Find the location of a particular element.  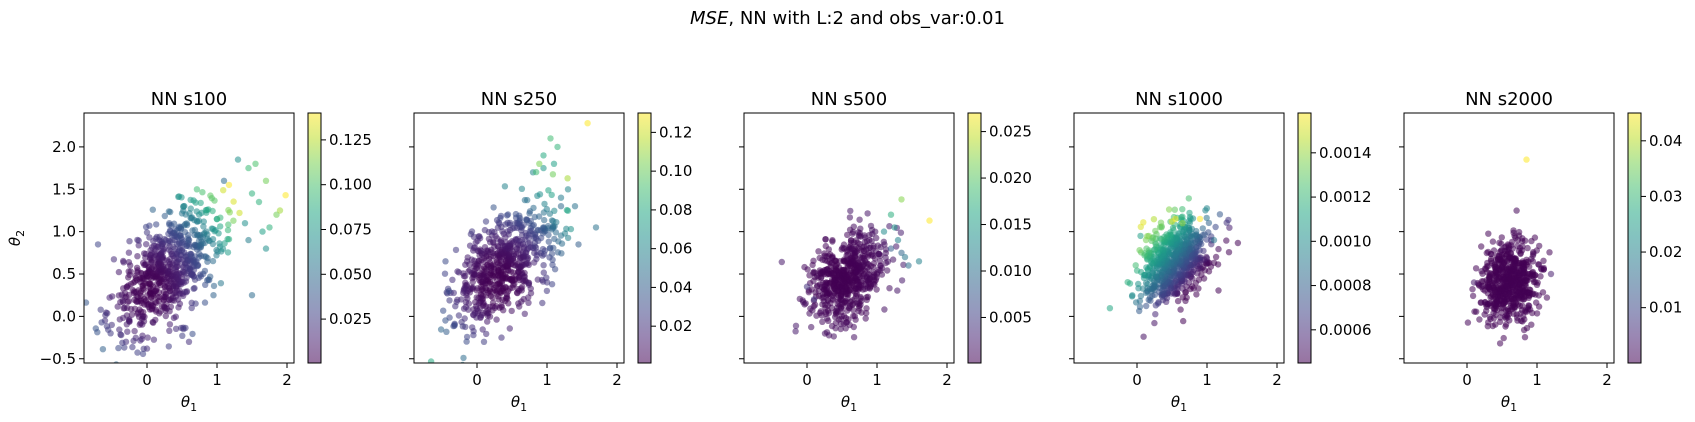

suptitle-italic: MSE is located at coordinates (709, 18).